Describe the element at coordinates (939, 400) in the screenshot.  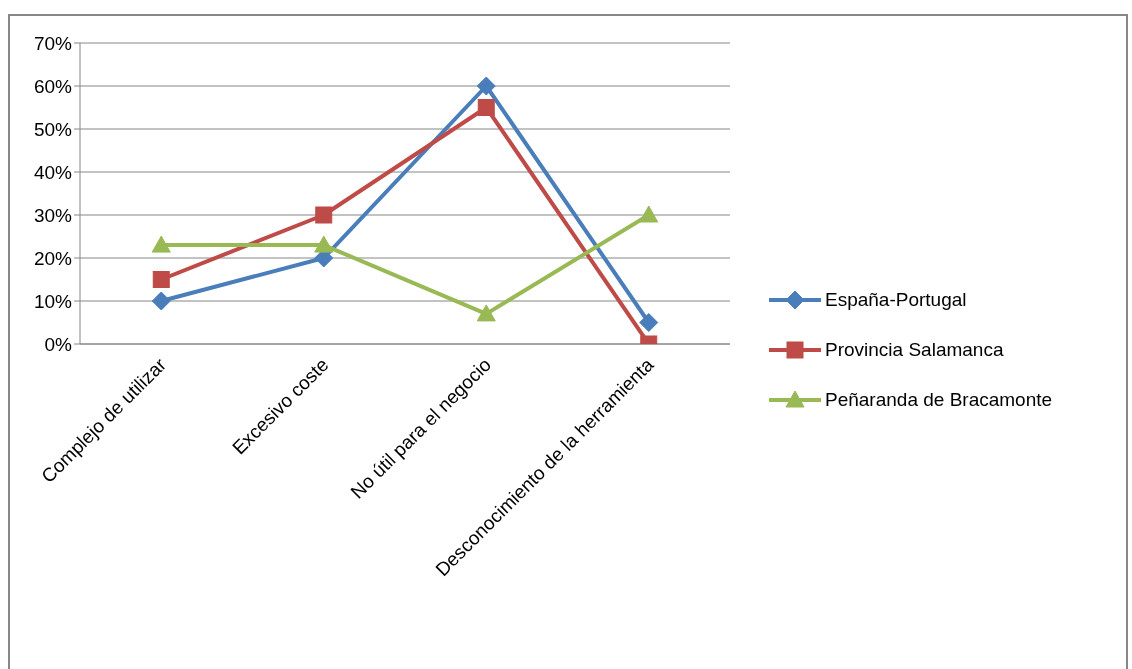
I see `legend-label: Peñaranda de Bracamonte` at that location.